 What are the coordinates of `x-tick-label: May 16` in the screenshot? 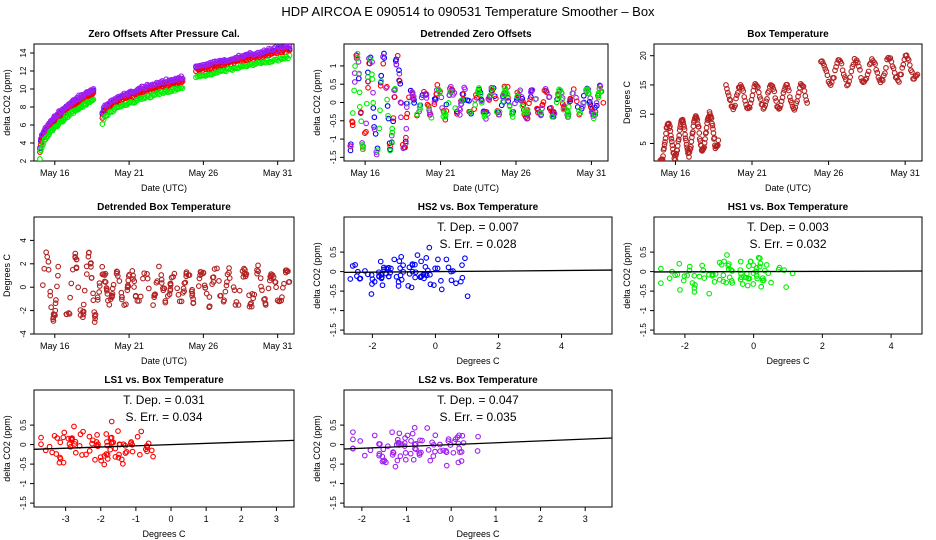 It's located at (55, 173).